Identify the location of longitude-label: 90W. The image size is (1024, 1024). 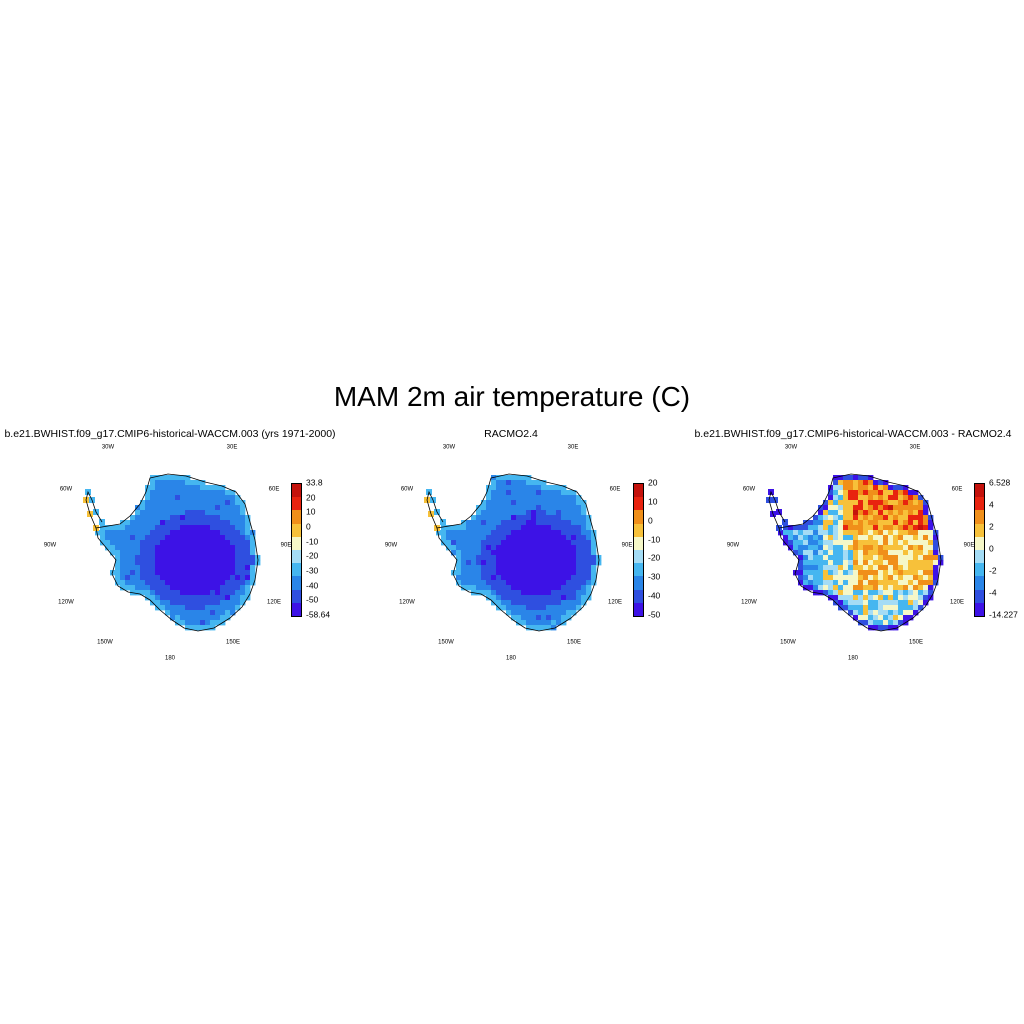
(50, 545).